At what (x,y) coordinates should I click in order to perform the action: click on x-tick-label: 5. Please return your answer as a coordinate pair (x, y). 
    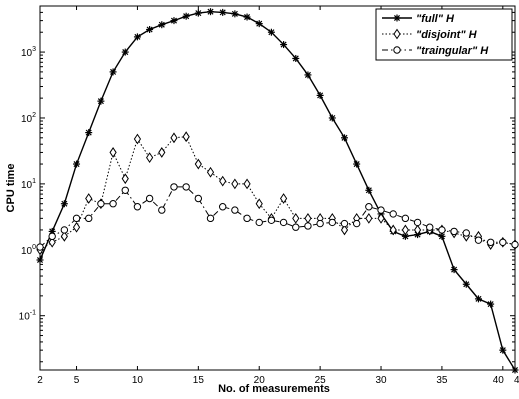
    Looking at the image, I should click on (77, 380).